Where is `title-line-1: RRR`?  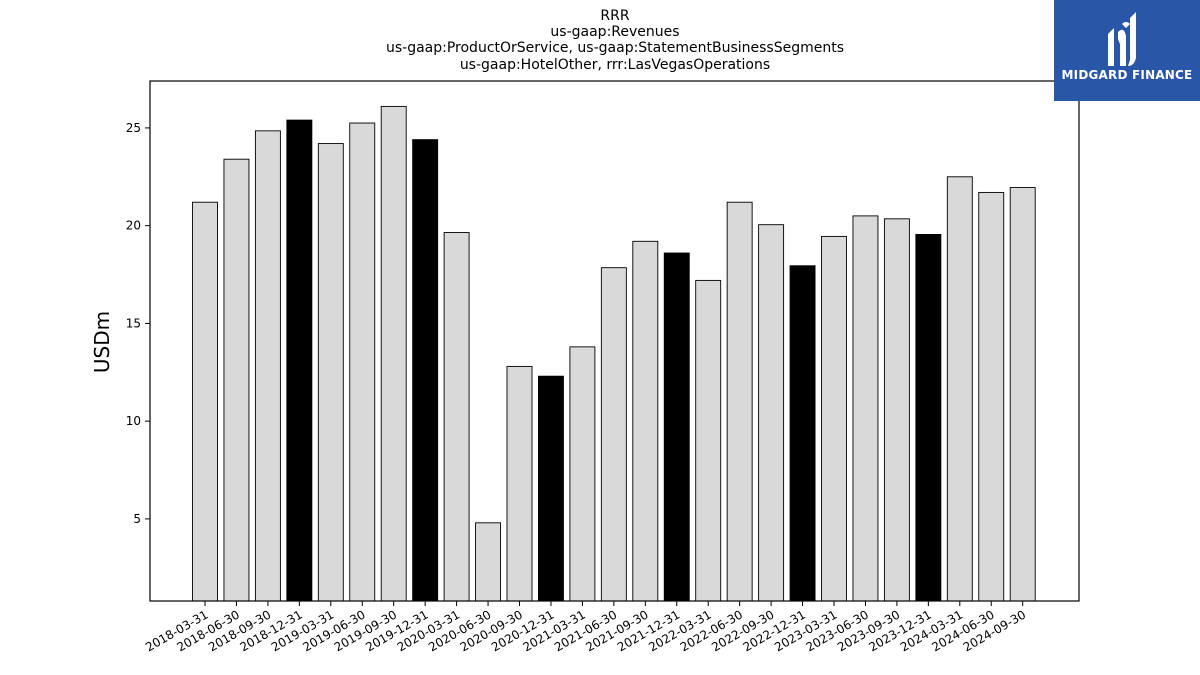 title-line-1: RRR is located at coordinates (614, 16).